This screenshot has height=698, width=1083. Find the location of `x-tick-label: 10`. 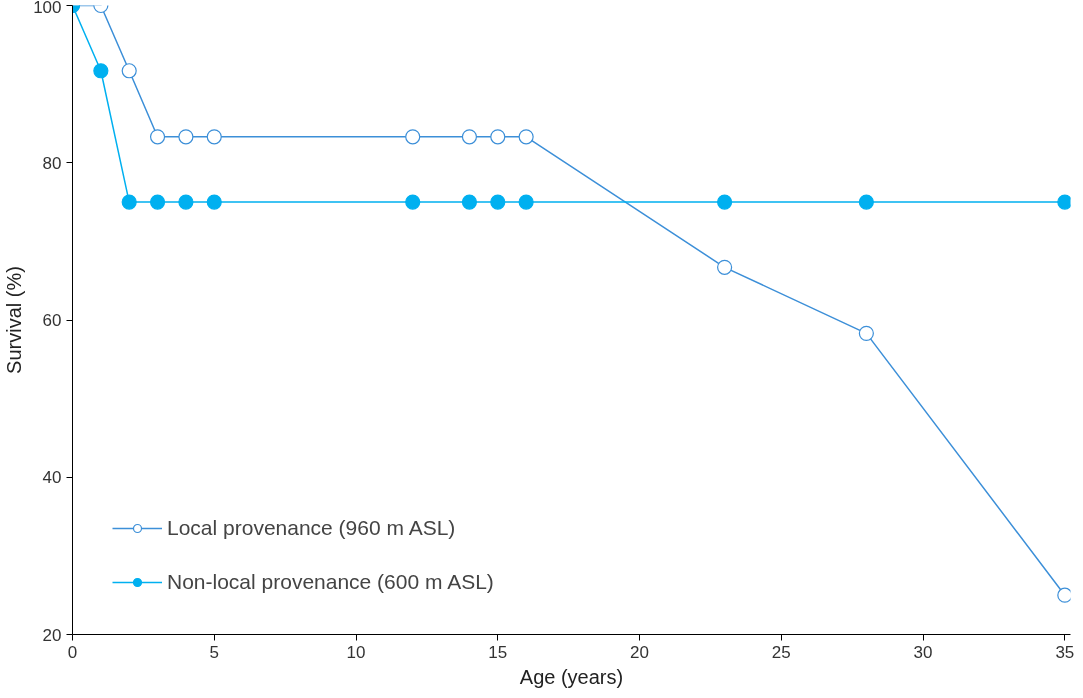

x-tick-label: 10 is located at coordinates (356, 652).